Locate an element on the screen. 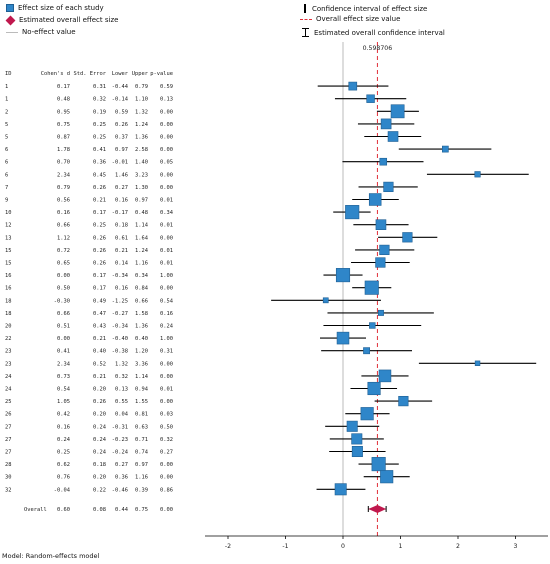 This screenshot has width=550, height=564. study-id-label: 32 is located at coordinates (8, 490).